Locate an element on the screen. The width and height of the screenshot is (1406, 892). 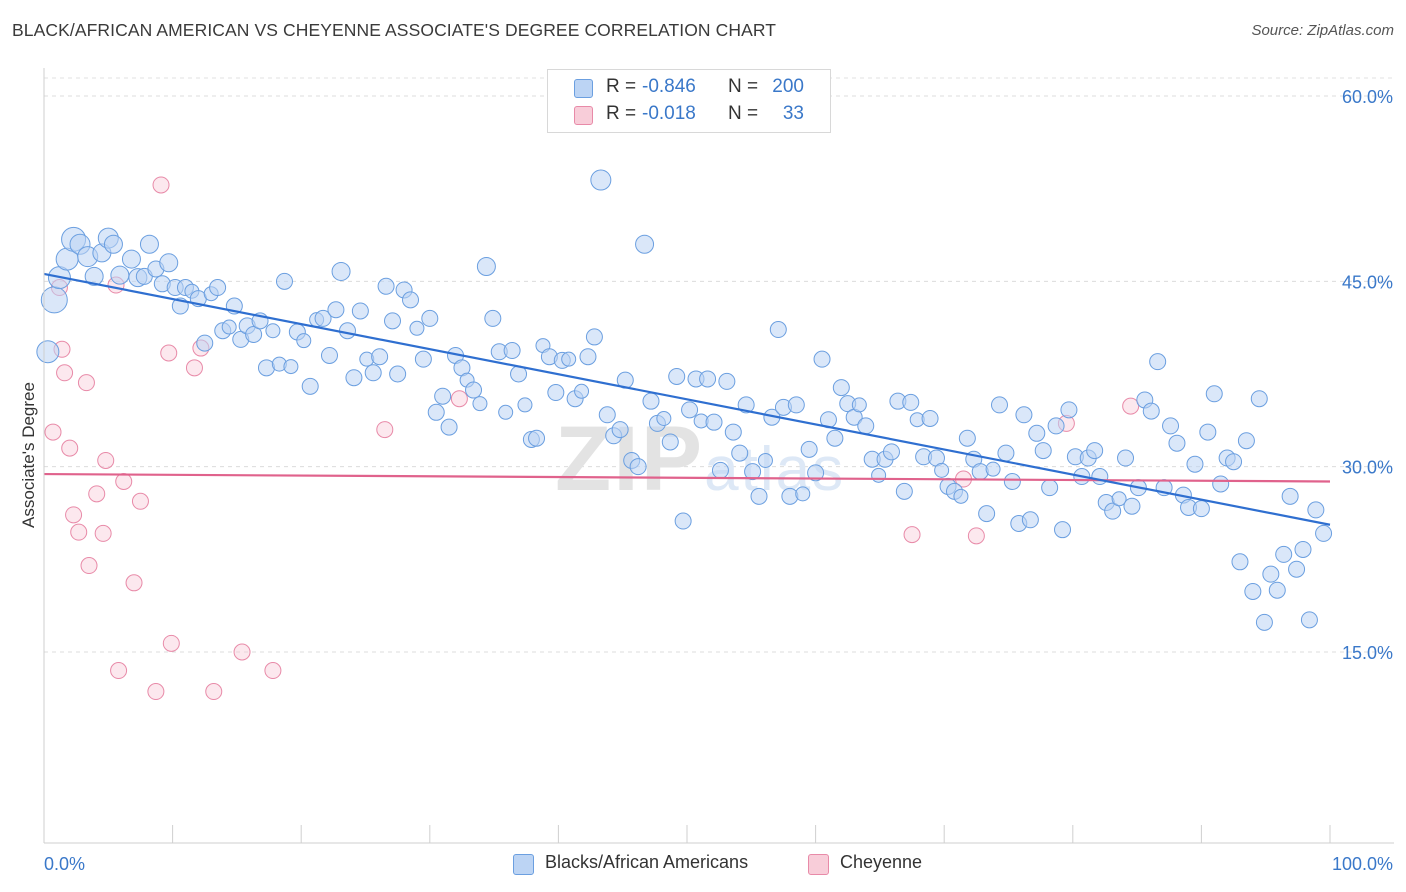
bottom-legend-label: Cheyenne is located at coordinates (881, 862).